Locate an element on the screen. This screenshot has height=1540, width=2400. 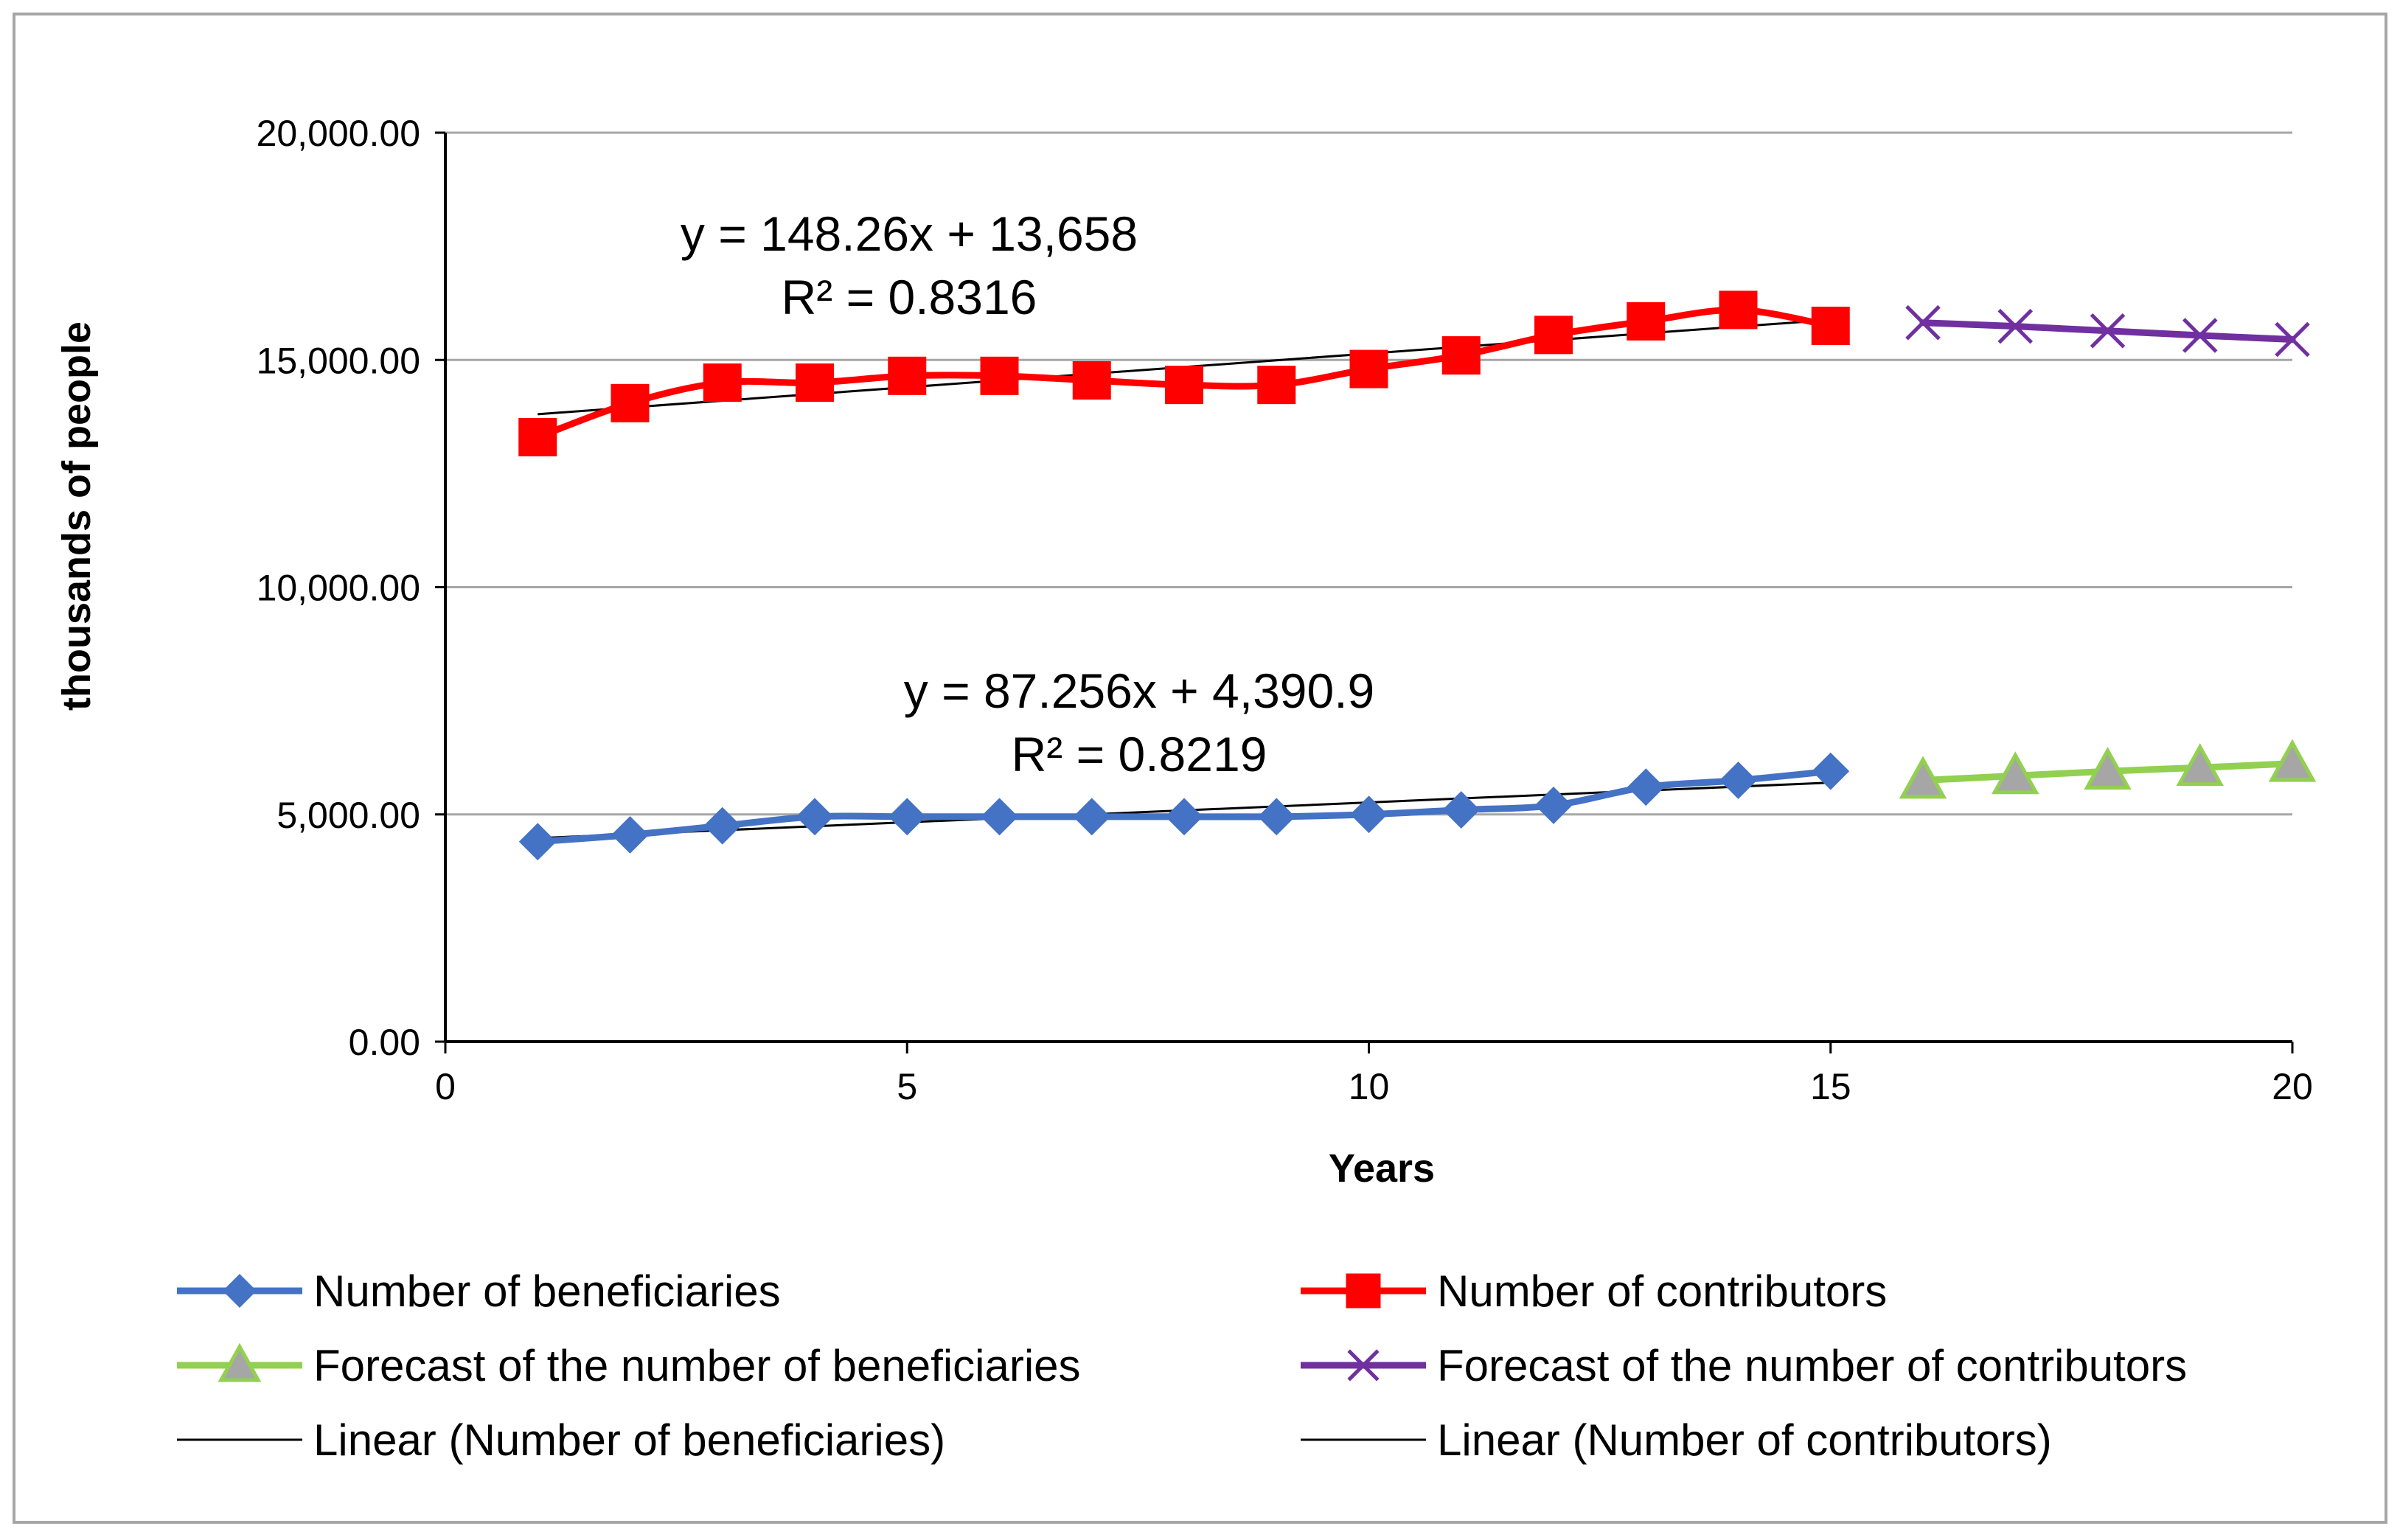
legend-label: Number of contributors is located at coordinates (1662, 1291).